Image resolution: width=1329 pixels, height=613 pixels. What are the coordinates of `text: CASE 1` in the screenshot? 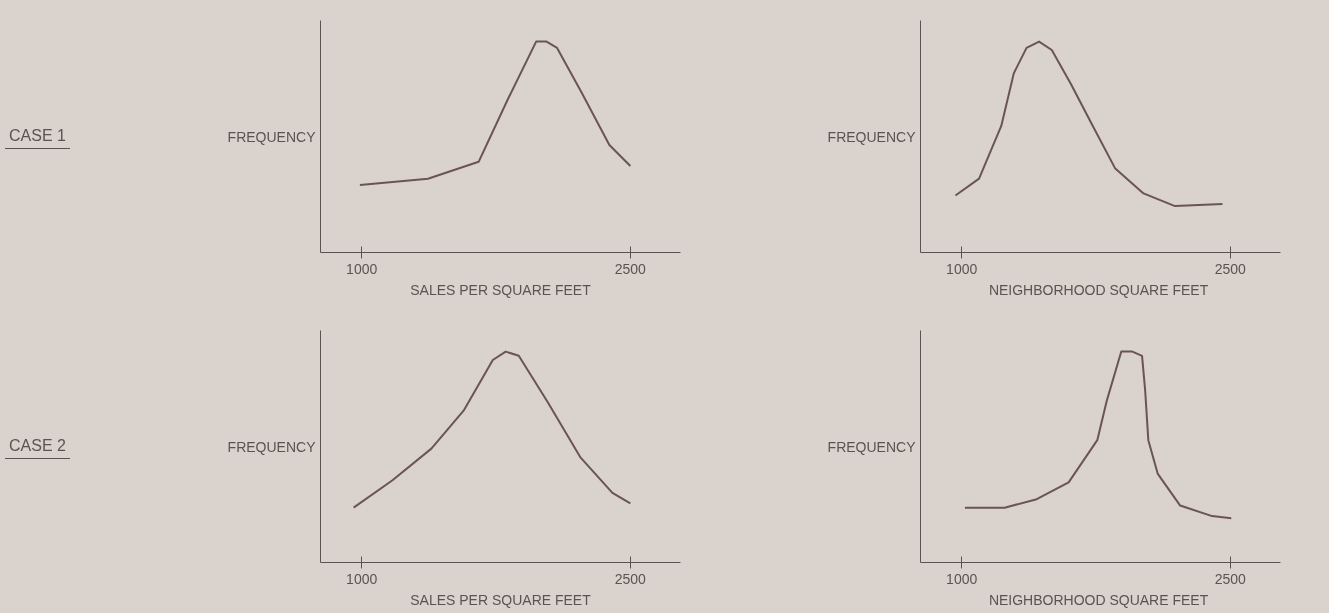 It's located at (37, 137).